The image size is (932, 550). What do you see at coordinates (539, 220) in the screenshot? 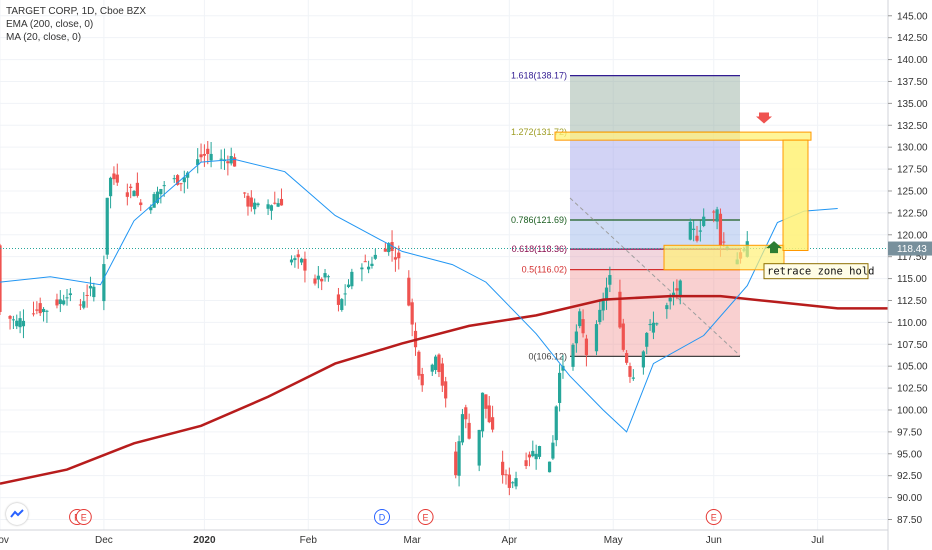
I see `fib-level-label: 0.786(121.69)` at bounding box center [539, 220].